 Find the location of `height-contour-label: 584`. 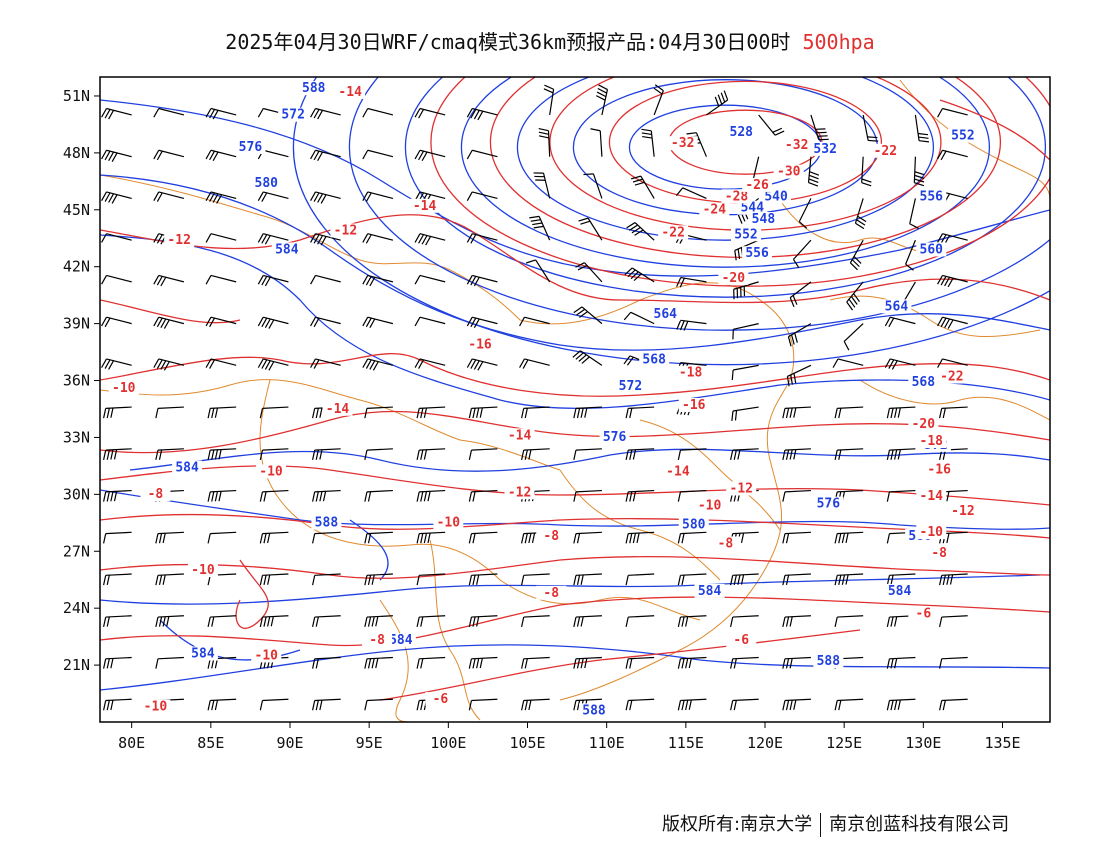

height-contour-label: 584 is located at coordinates (203, 654).